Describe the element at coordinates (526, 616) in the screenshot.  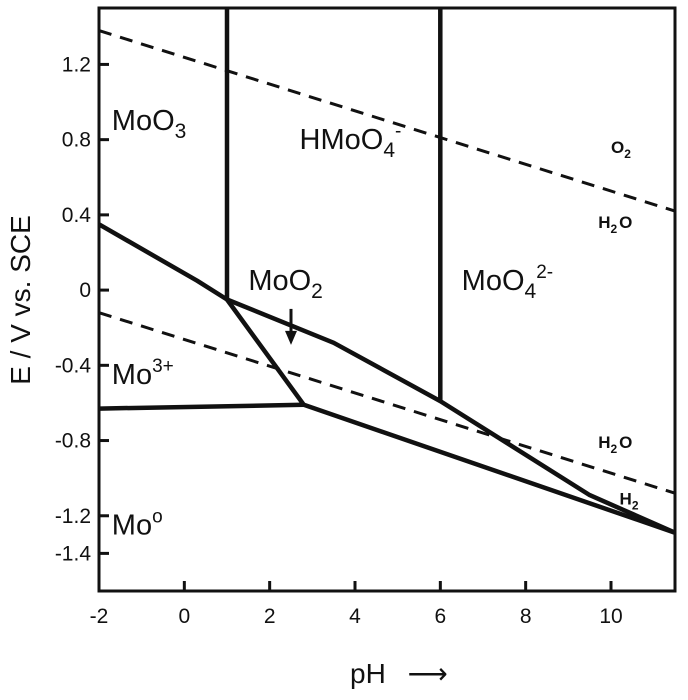
I see `x-tick-label: 8` at that location.